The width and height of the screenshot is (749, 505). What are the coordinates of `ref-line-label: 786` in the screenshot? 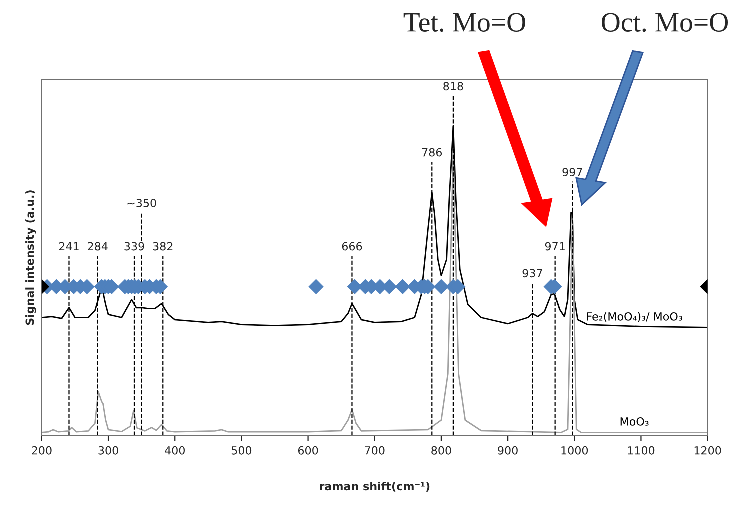 It's located at (432, 152).